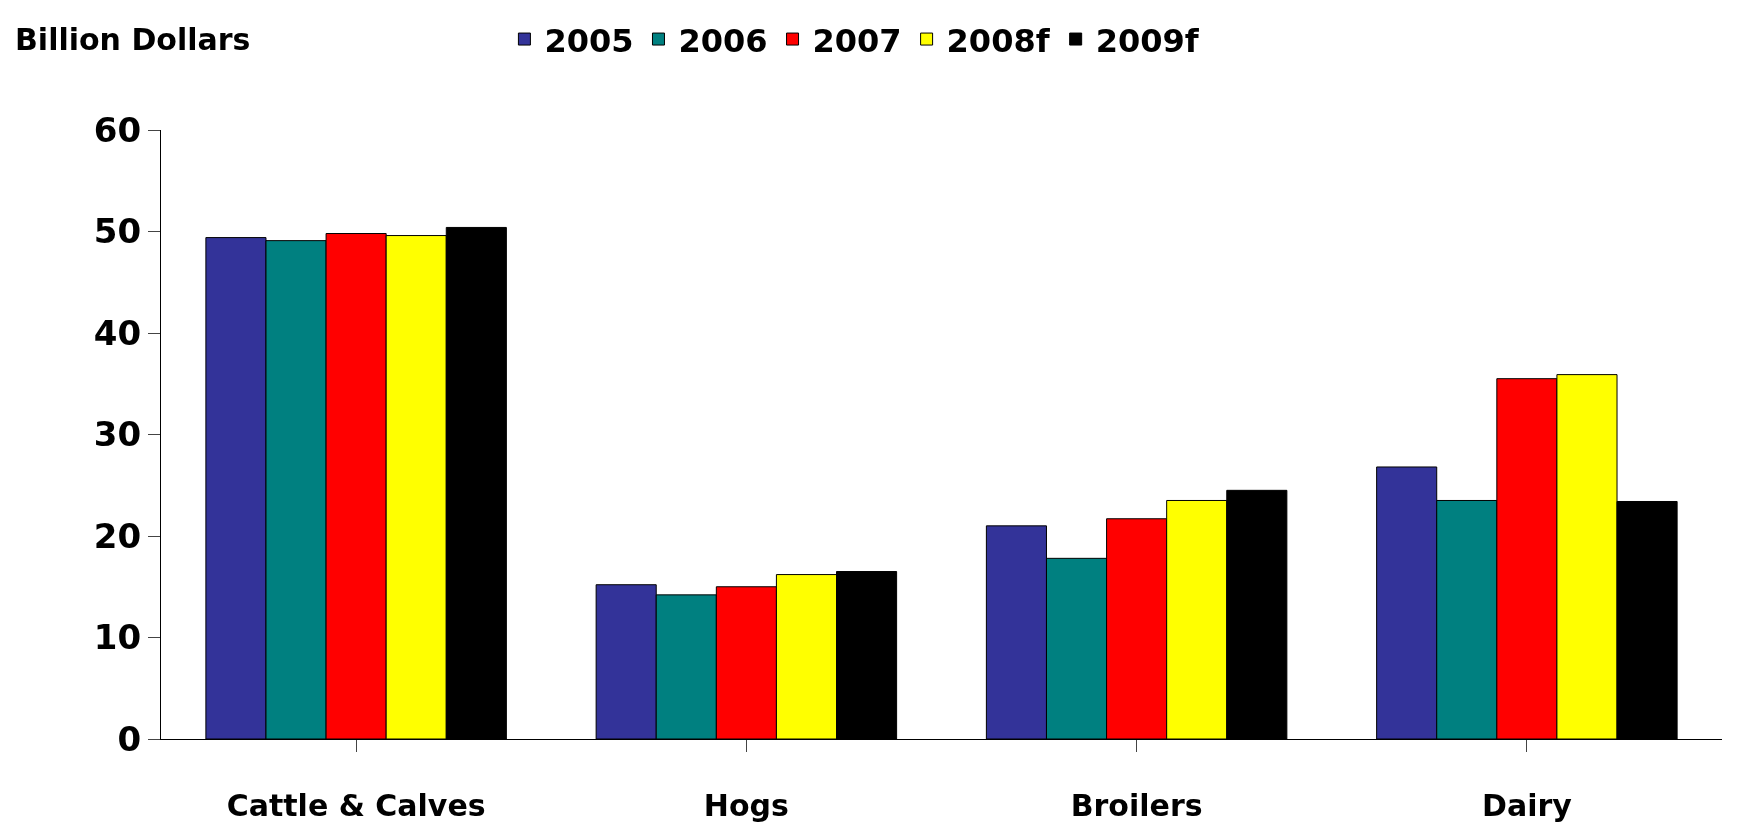 This screenshot has height=835, width=1742. I want to click on y-tick-label: 30, so click(117, 434).